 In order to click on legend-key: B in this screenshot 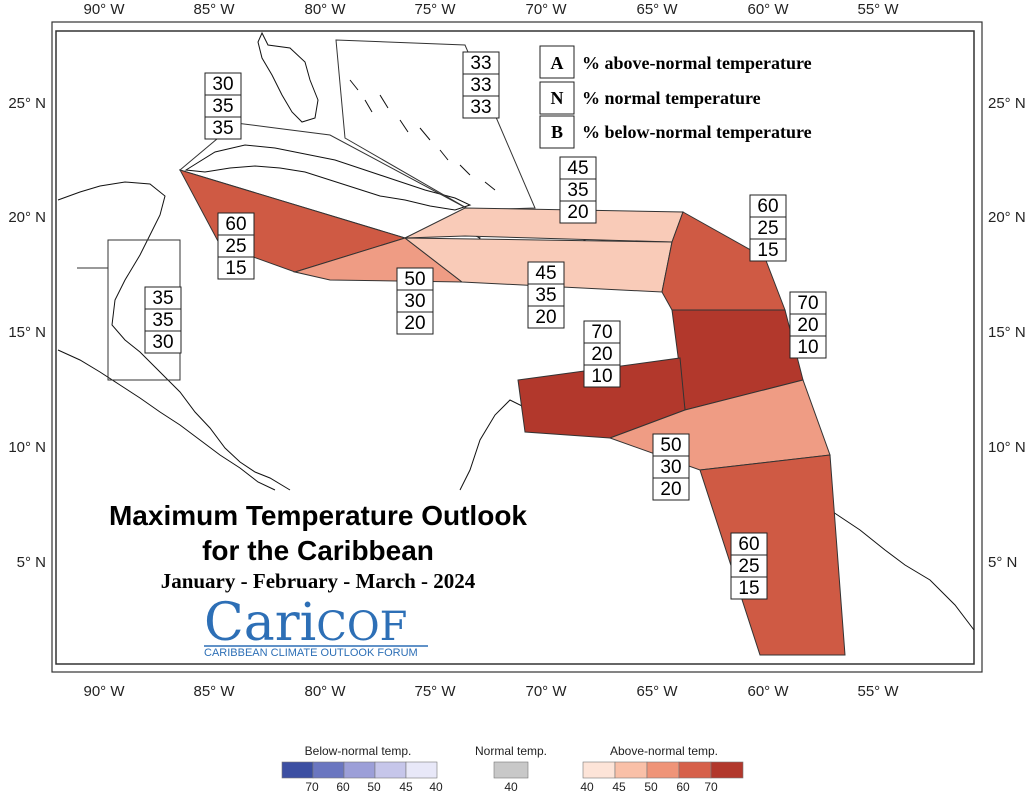, I will do `click(557, 132)`.